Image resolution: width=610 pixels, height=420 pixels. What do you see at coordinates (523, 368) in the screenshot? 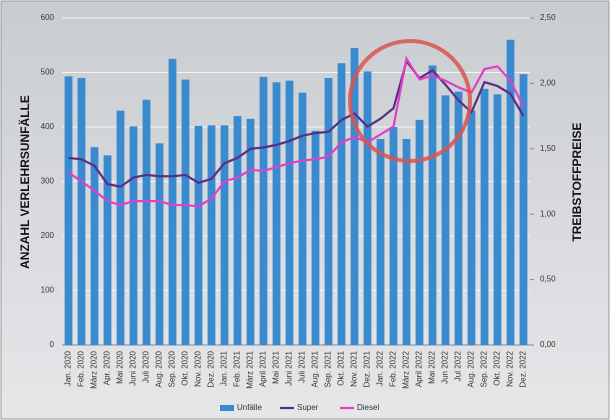
I see `x-tick-label: Dez. 2022` at bounding box center [523, 368].